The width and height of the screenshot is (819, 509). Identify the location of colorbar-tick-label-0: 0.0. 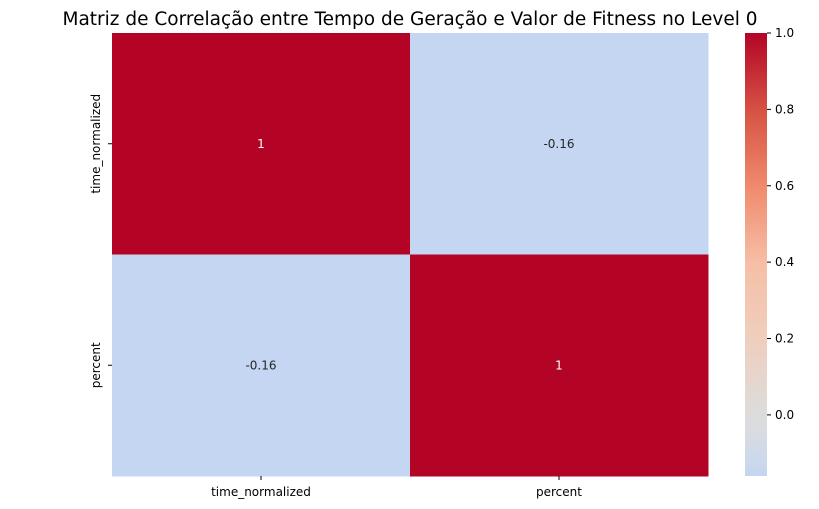
(784, 415).